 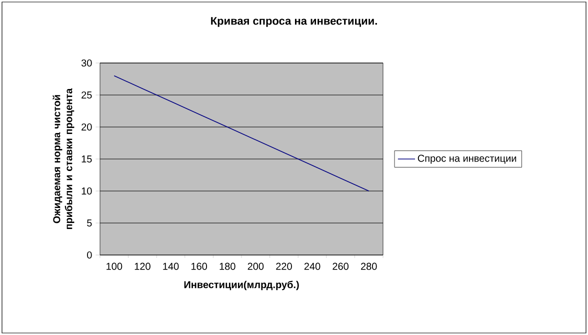 What do you see at coordinates (114, 266) in the screenshot?
I see `x-tick-label: 100` at bounding box center [114, 266].